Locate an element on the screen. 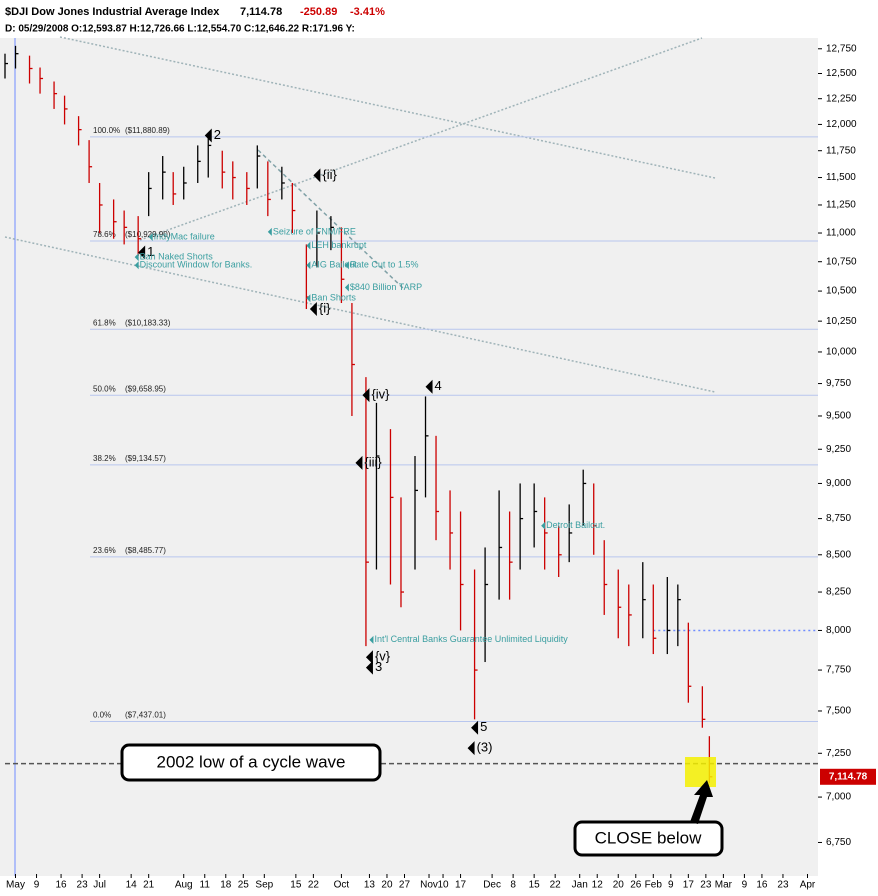  wave-label: 2 is located at coordinates (217, 134).